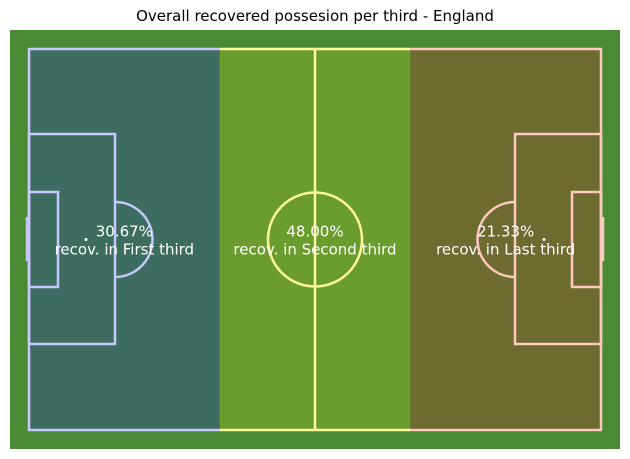 The height and width of the screenshot is (459, 630). I want to click on right-penalty-arc, so click(496, 239).